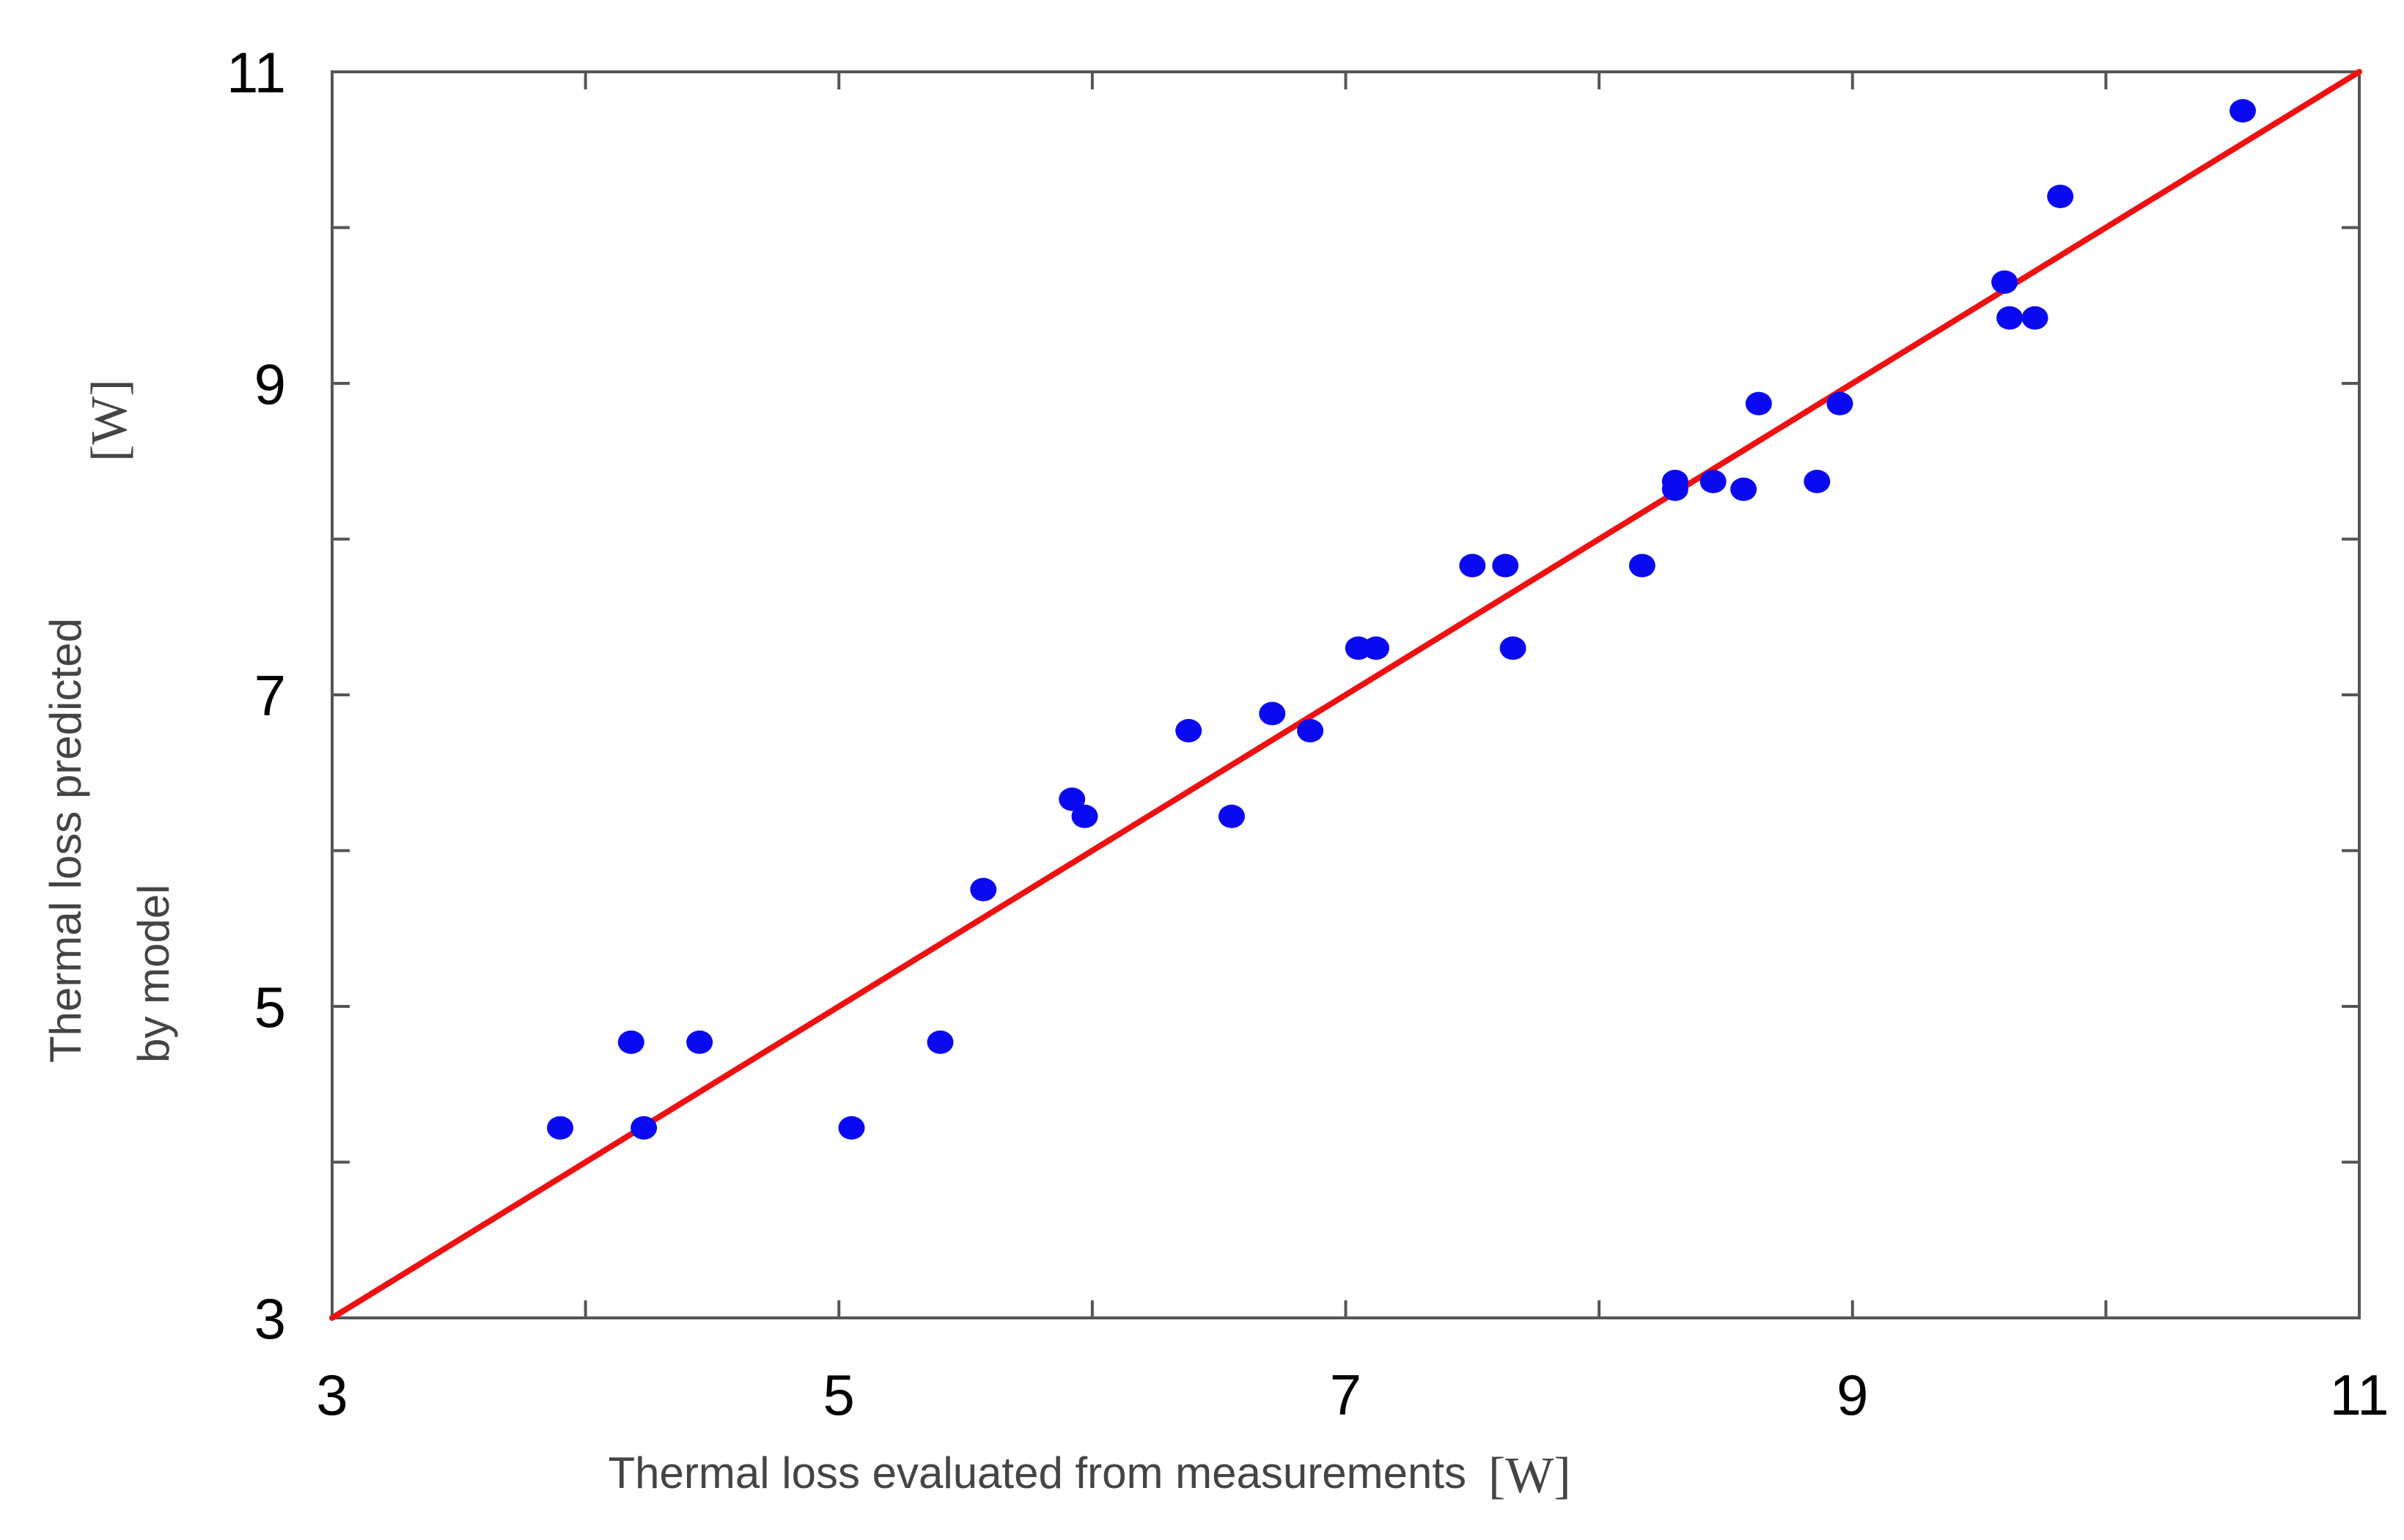 This screenshot has height=1540, width=2404. Describe the element at coordinates (270, 1318) in the screenshot. I see `y-tick-label: 3` at that location.